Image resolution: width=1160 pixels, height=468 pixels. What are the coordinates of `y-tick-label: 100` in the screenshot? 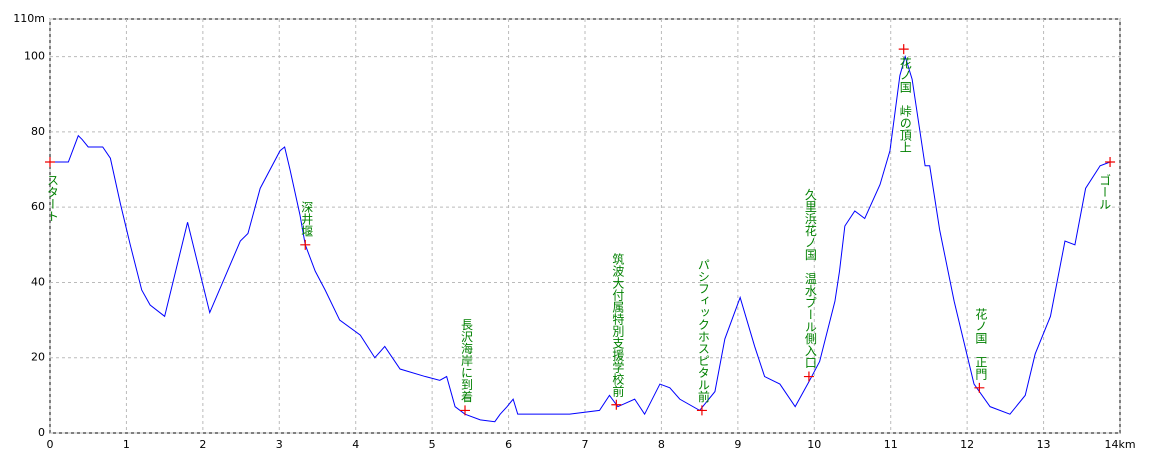 It's located at (34, 56).